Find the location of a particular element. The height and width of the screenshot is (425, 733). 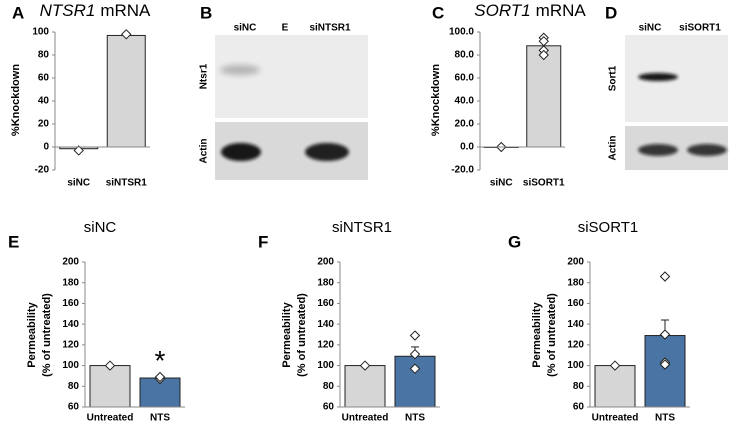

panel-letter: B is located at coordinates (206, 12).